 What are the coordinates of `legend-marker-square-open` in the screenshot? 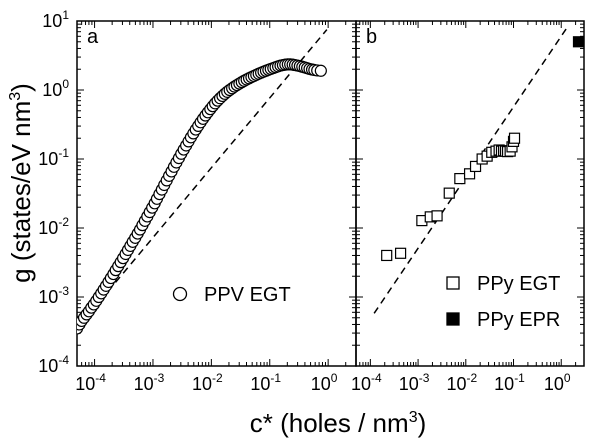 It's located at (453, 283).